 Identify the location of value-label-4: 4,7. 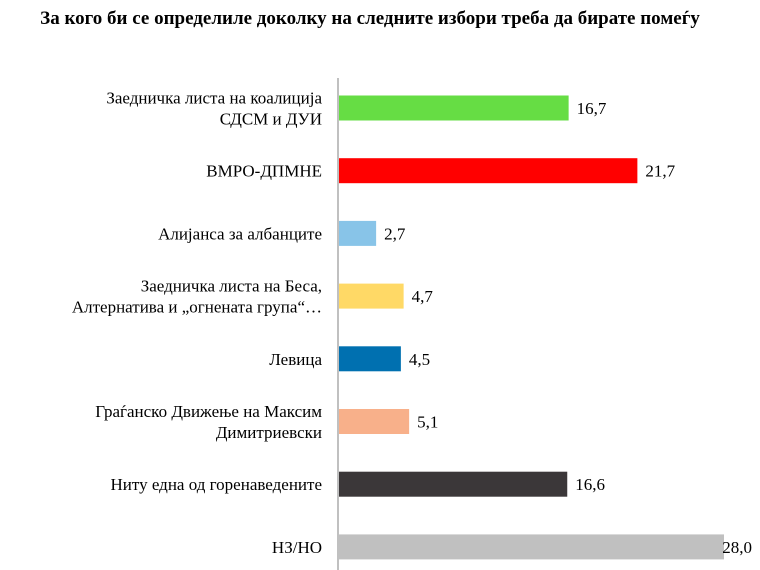
(423, 296).